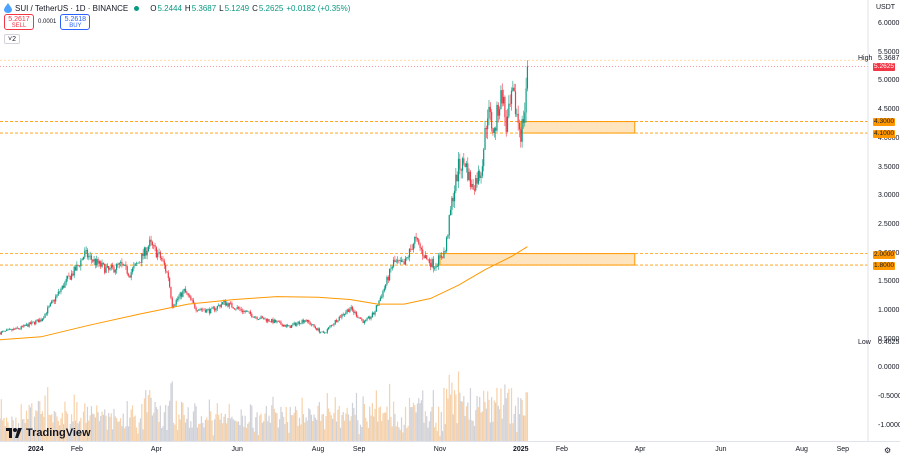 Image resolution: width=900 pixels, height=457 pixels. What do you see at coordinates (12, 39) in the screenshot?
I see `indicators-toggle: ˅2` at bounding box center [12, 39].